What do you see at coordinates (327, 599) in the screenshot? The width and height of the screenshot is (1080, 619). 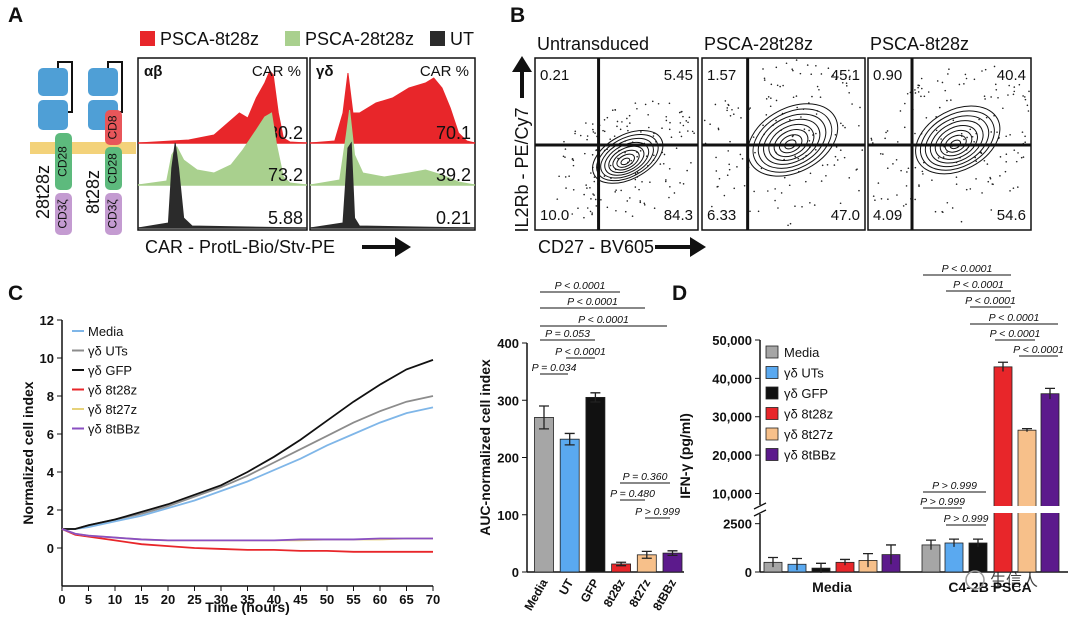 I see `x-tick-label: 50` at bounding box center [327, 599].